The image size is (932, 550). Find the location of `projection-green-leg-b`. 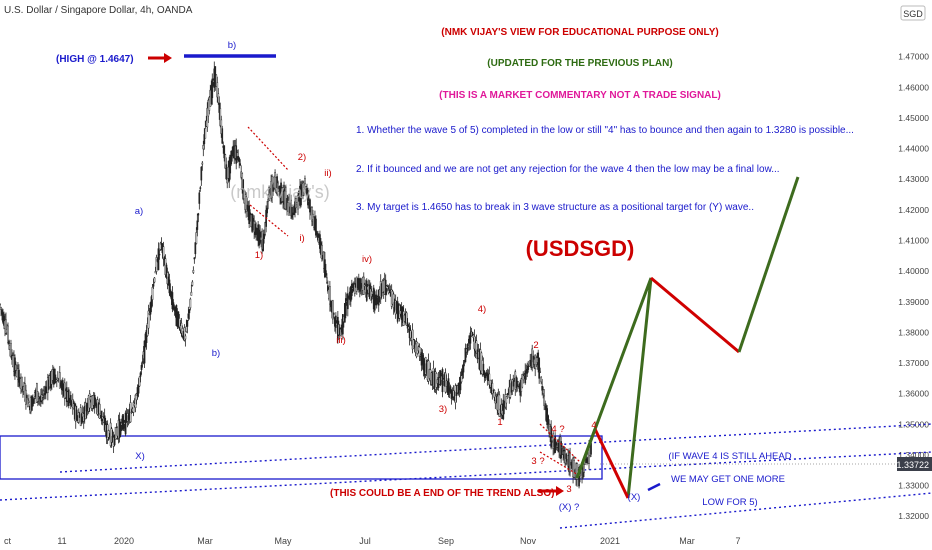

projection-green-leg-b is located at coordinates (768, 264).